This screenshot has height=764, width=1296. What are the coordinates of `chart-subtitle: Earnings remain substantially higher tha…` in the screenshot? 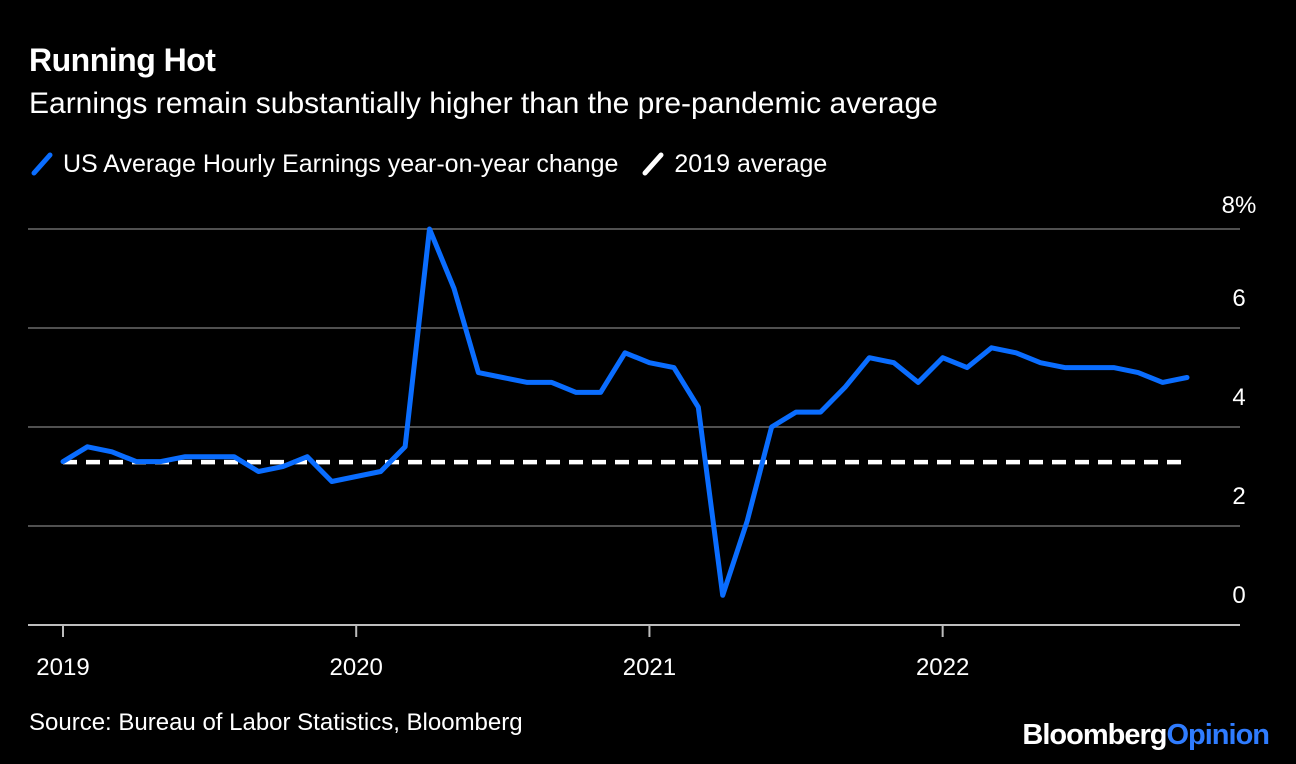 It's located at (483, 103).